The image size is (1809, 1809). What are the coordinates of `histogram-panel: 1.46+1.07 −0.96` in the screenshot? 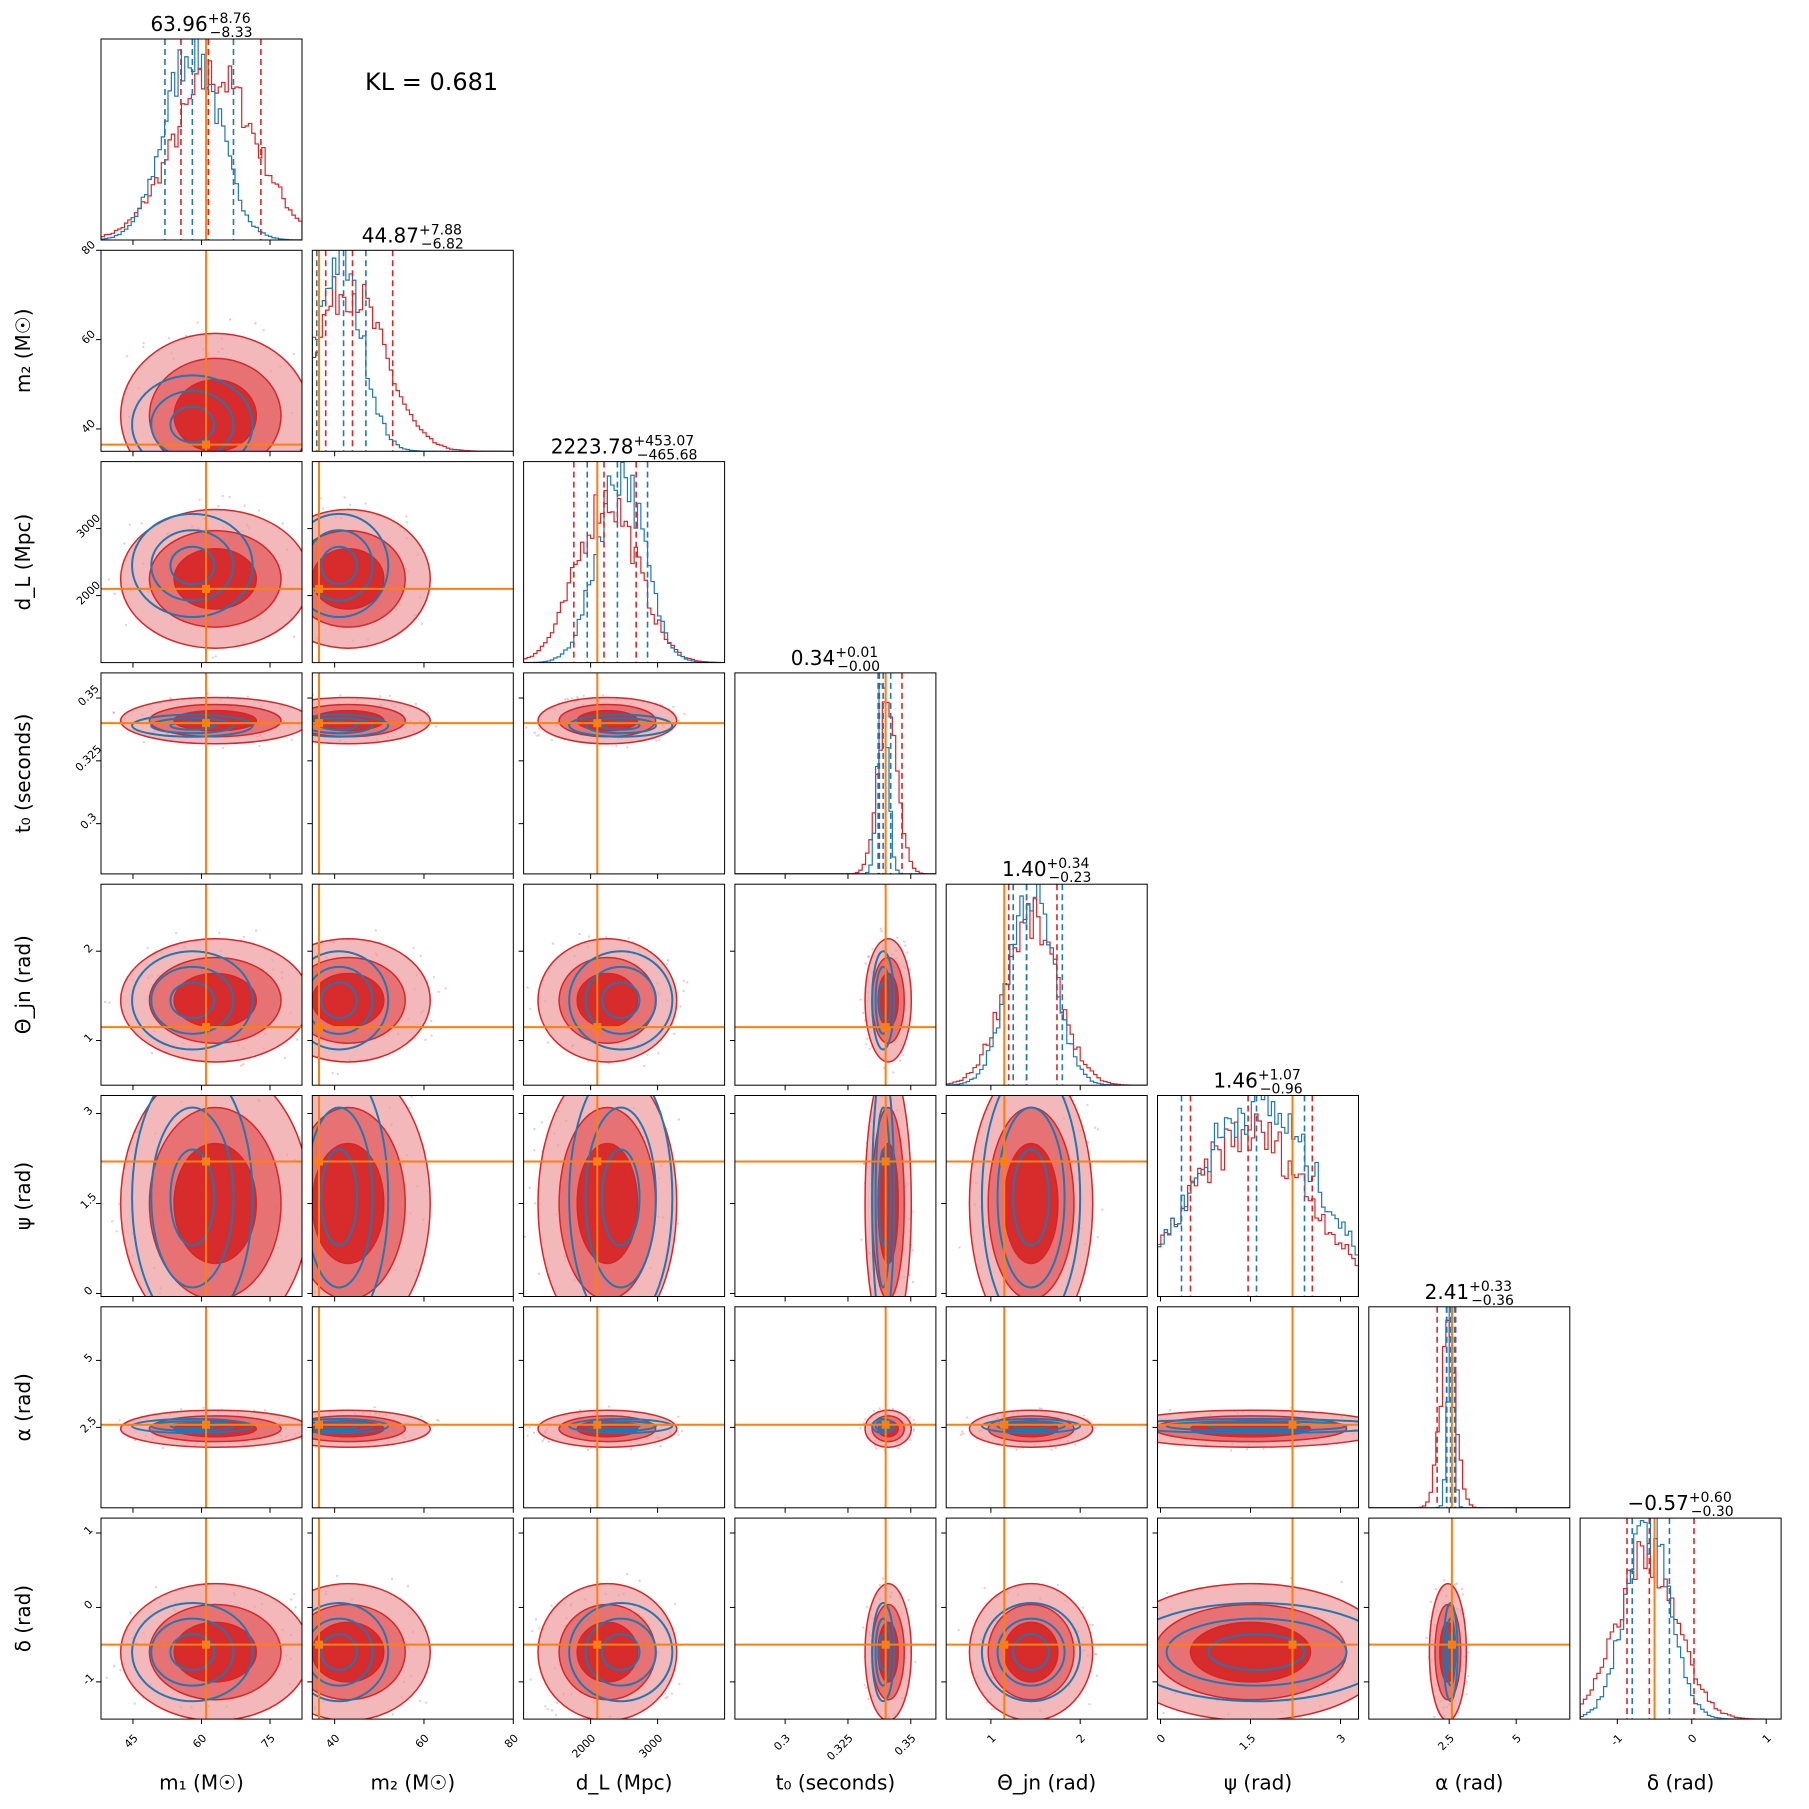 It's located at (1258, 1185).